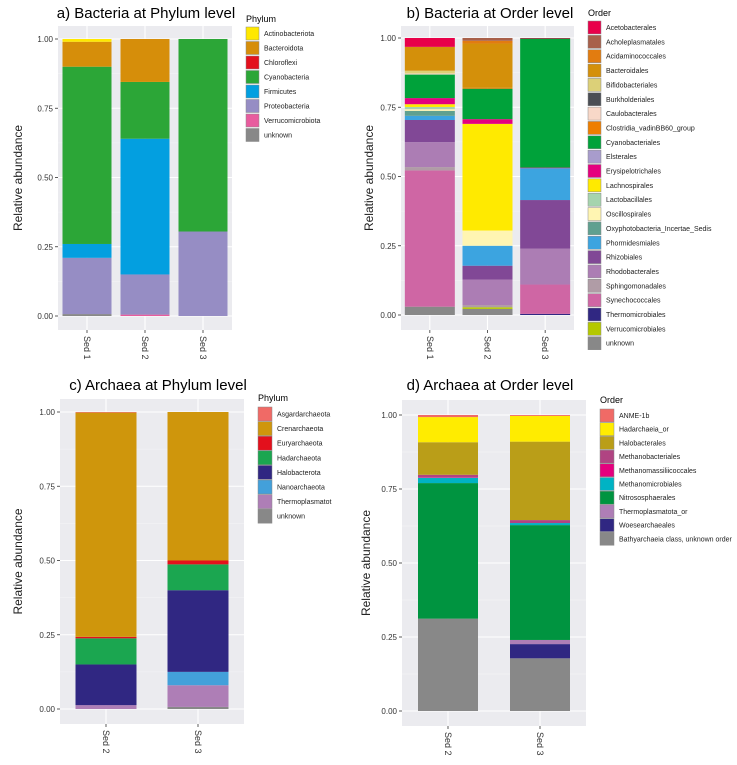  What do you see at coordinates (289, 34) in the screenshot?
I see `legend-label: Actinobacteriota` at bounding box center [289, 34].